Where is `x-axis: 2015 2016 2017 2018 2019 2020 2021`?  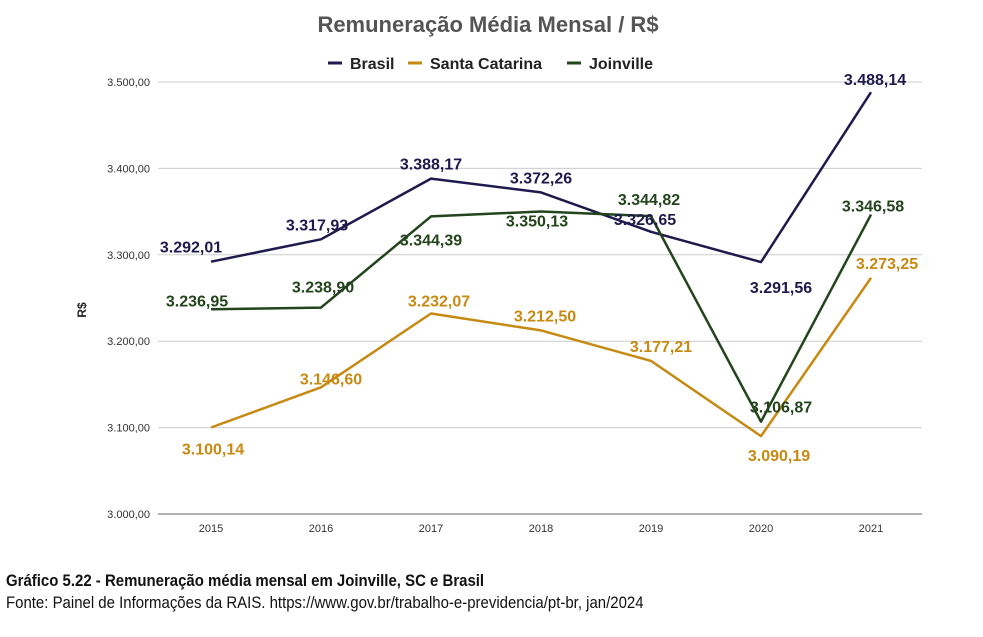
x-axis: 2015 2016 2017 2018 2019 2020 2021 is located at coordinates (541, 529).